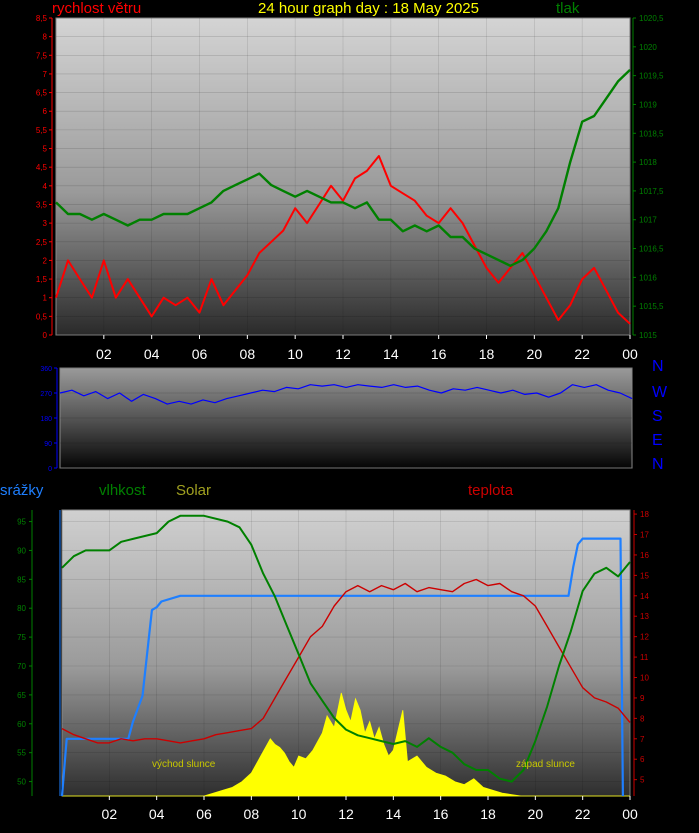 Image resolution: width=699 pixels, height=833 pixels. What do you see at coordinates (644, 535) in the screenshot?
I see `temperature-tick-label: 17` at bounding box center [644, 535].